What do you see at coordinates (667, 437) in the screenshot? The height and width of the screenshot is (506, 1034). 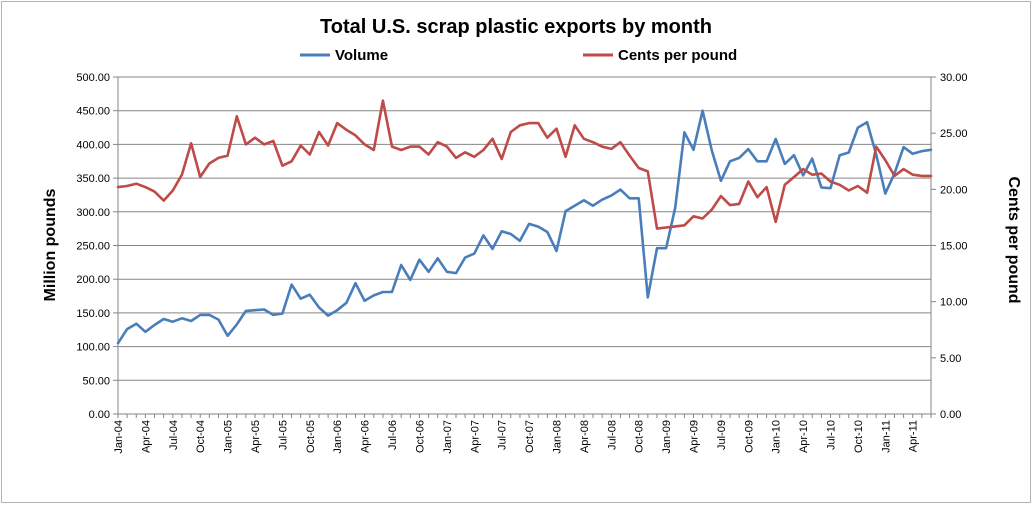 I see `x-tick-label: Jan-09` at bounding box center [667, 437].